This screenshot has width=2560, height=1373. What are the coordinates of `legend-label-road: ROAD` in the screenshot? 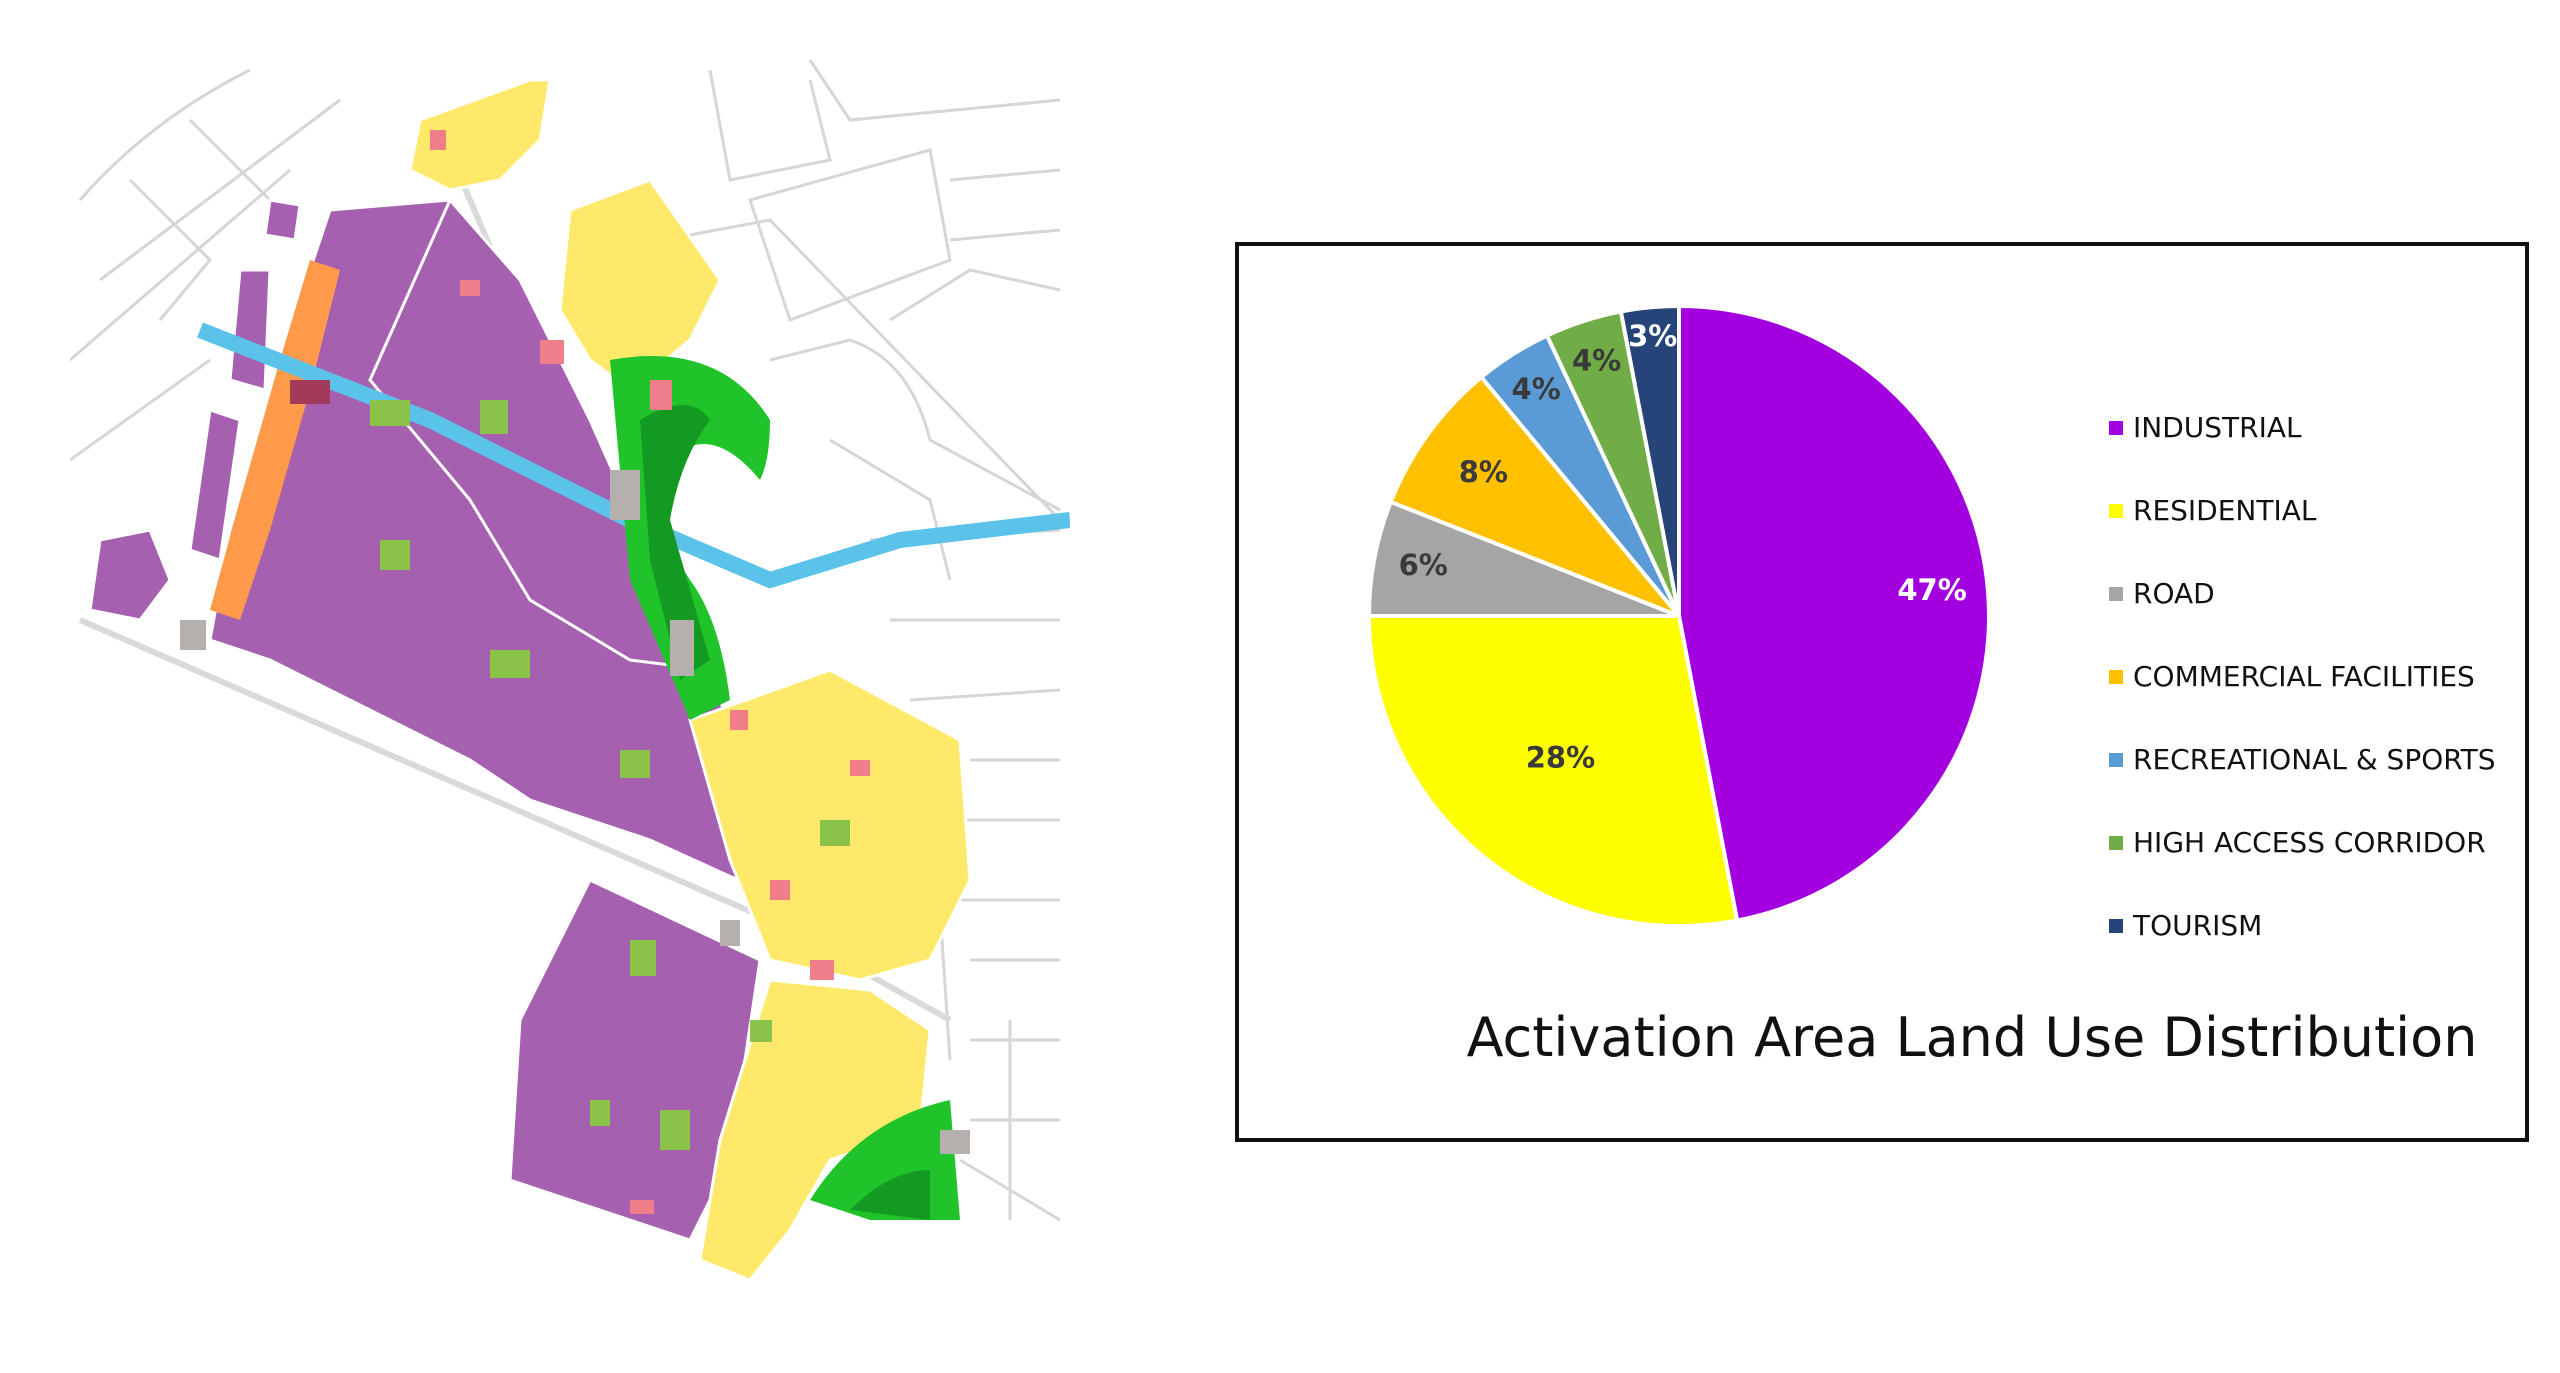 It's located at (2174, 593).